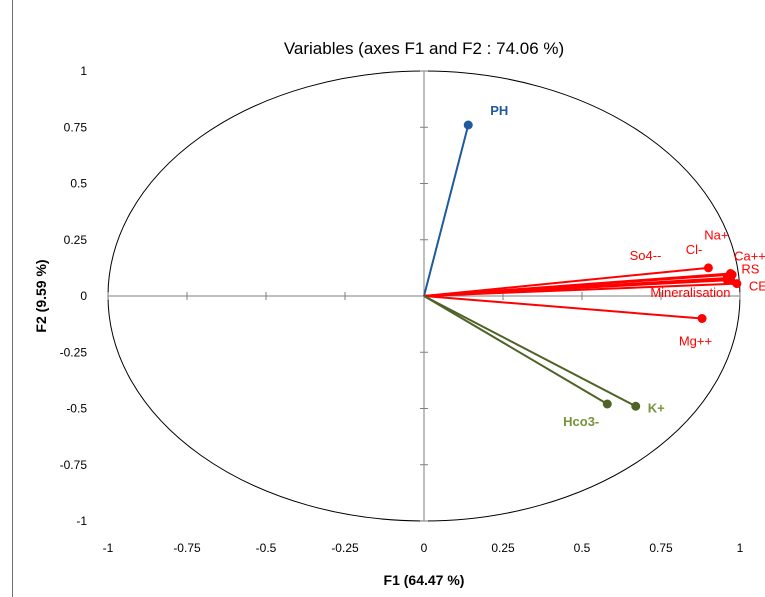  Describe the element at coordinates (740, 548) in the screenshot. I see `x-tick-label: 1` at that location.